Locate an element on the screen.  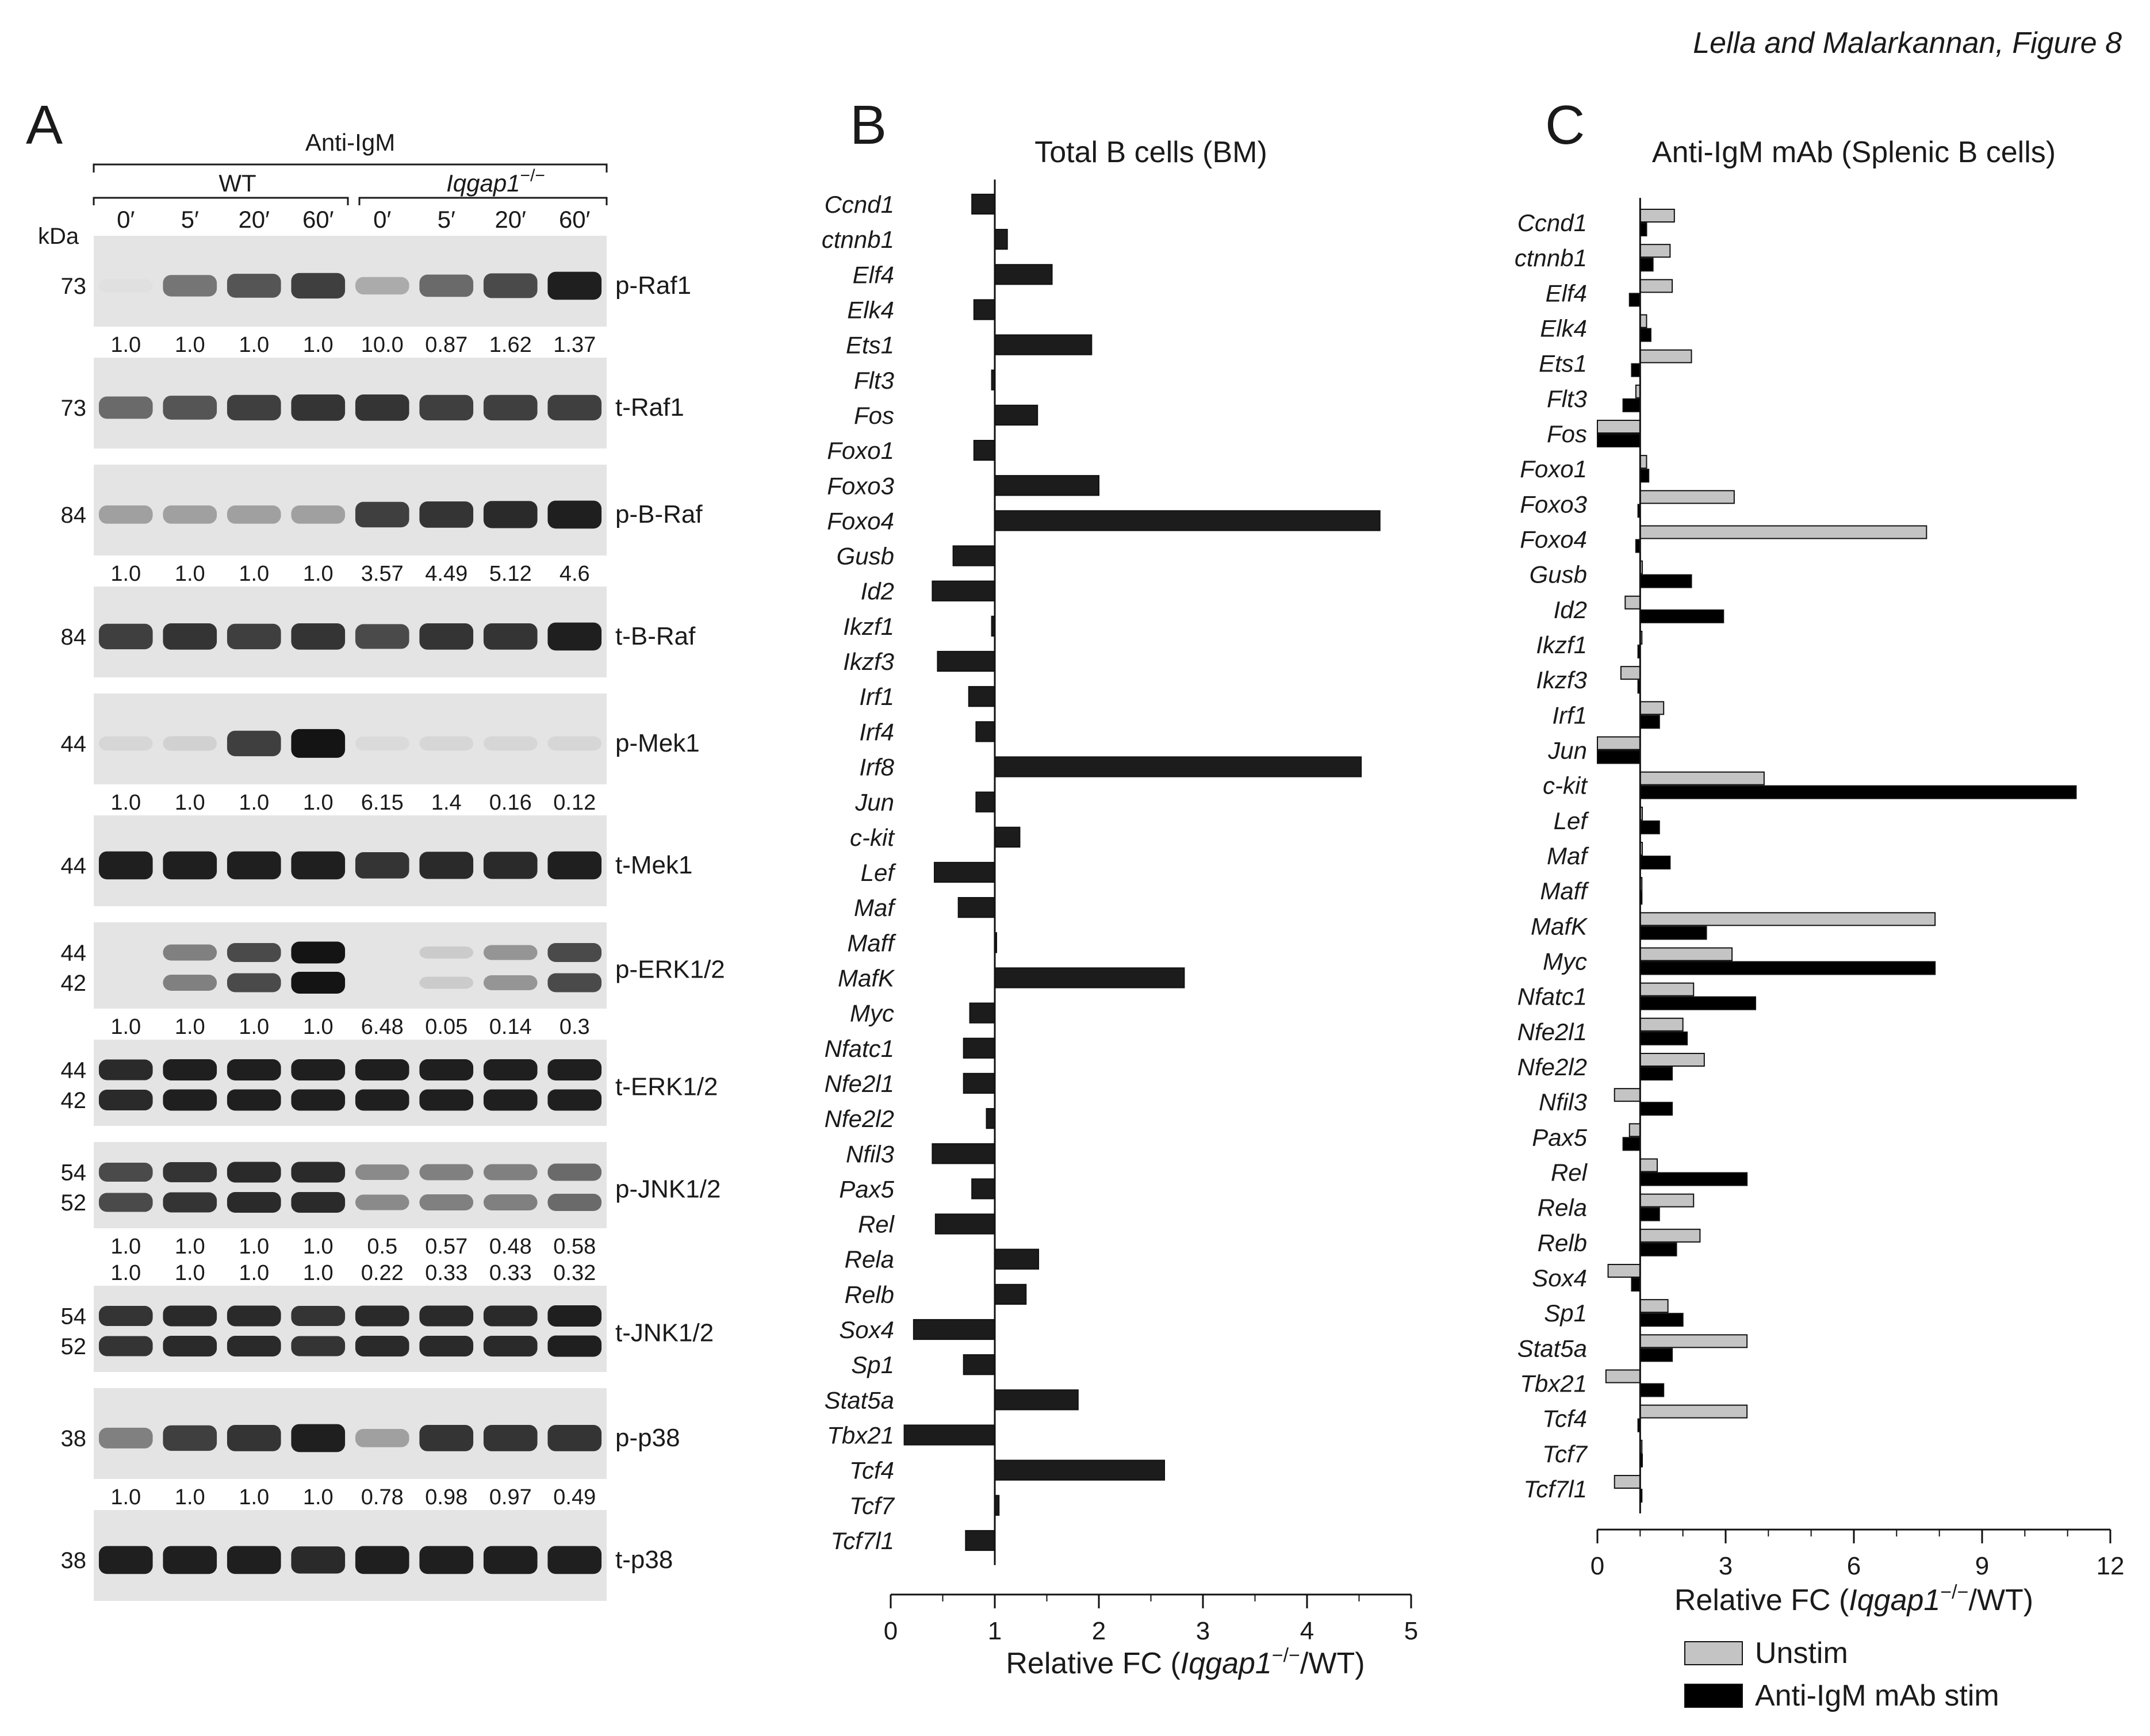
kda-marker: 54 is located at coordinates (74, 1173).